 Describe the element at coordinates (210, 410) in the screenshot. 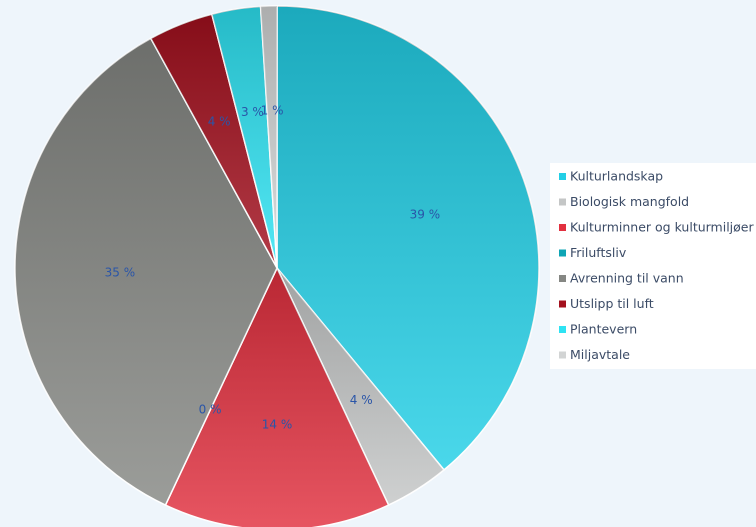

I see `value-label: 0 %` at that location.